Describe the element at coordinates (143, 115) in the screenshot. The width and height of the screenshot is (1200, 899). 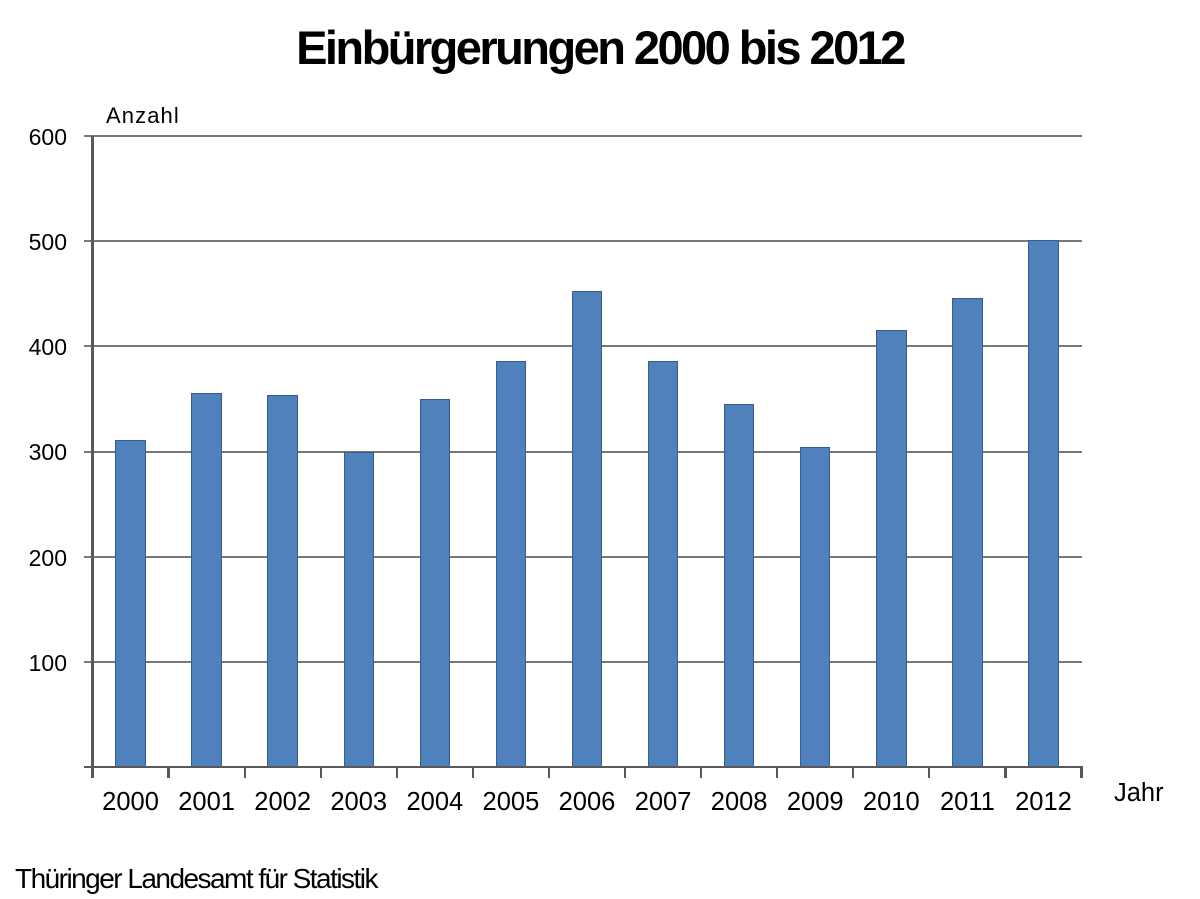
I see `y-axis-title: Anzahl` at that location.